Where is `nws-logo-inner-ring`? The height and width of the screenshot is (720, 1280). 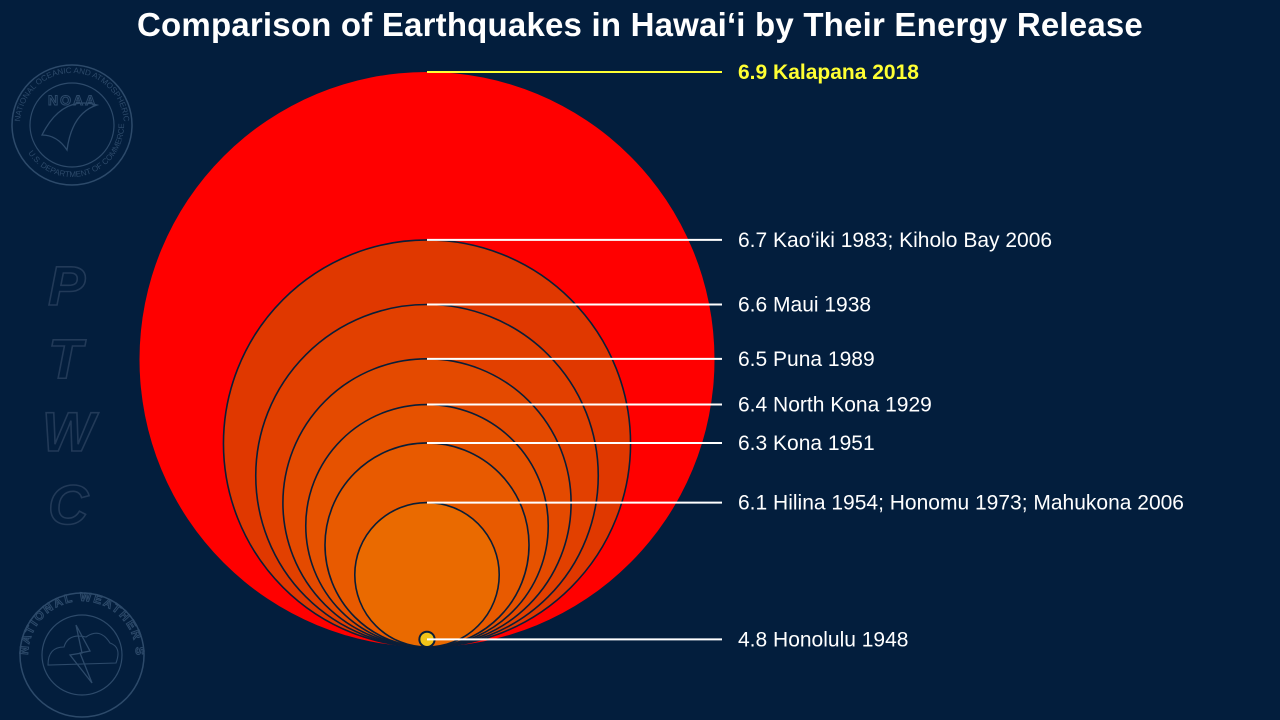 nws-logo-inner-ring is located at coordinates (82, 655).